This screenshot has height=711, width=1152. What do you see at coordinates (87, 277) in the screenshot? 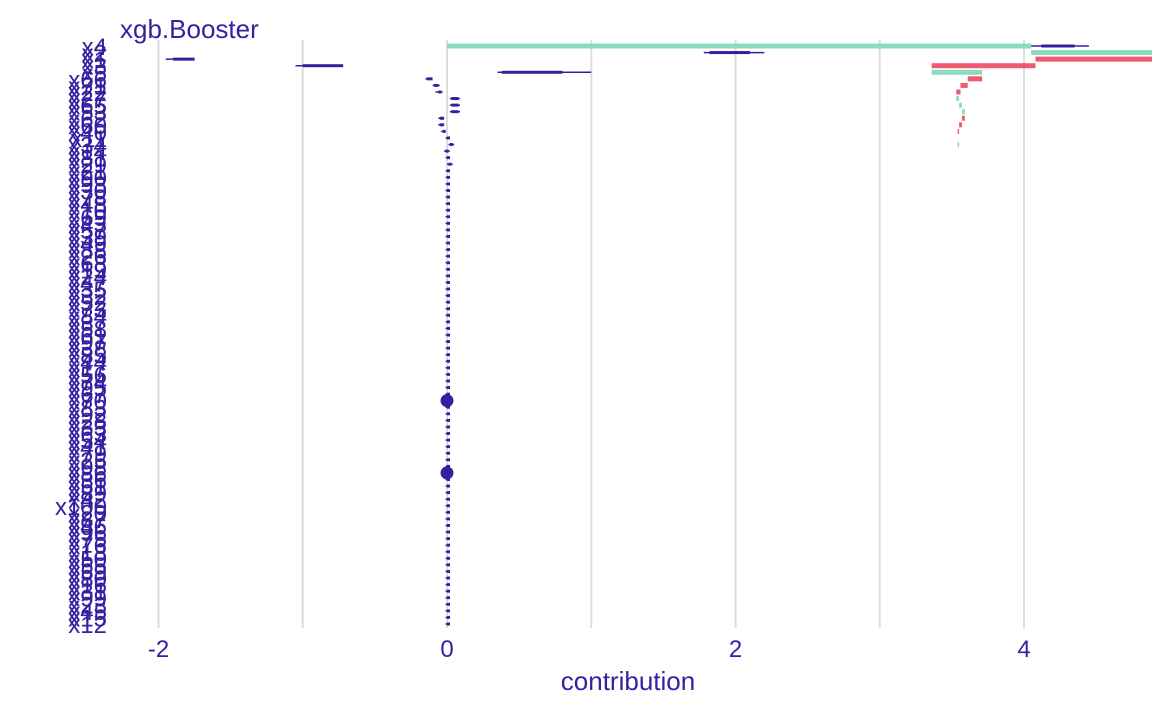
I see `y-label-x24: x24` at bounding box center [87, 277].